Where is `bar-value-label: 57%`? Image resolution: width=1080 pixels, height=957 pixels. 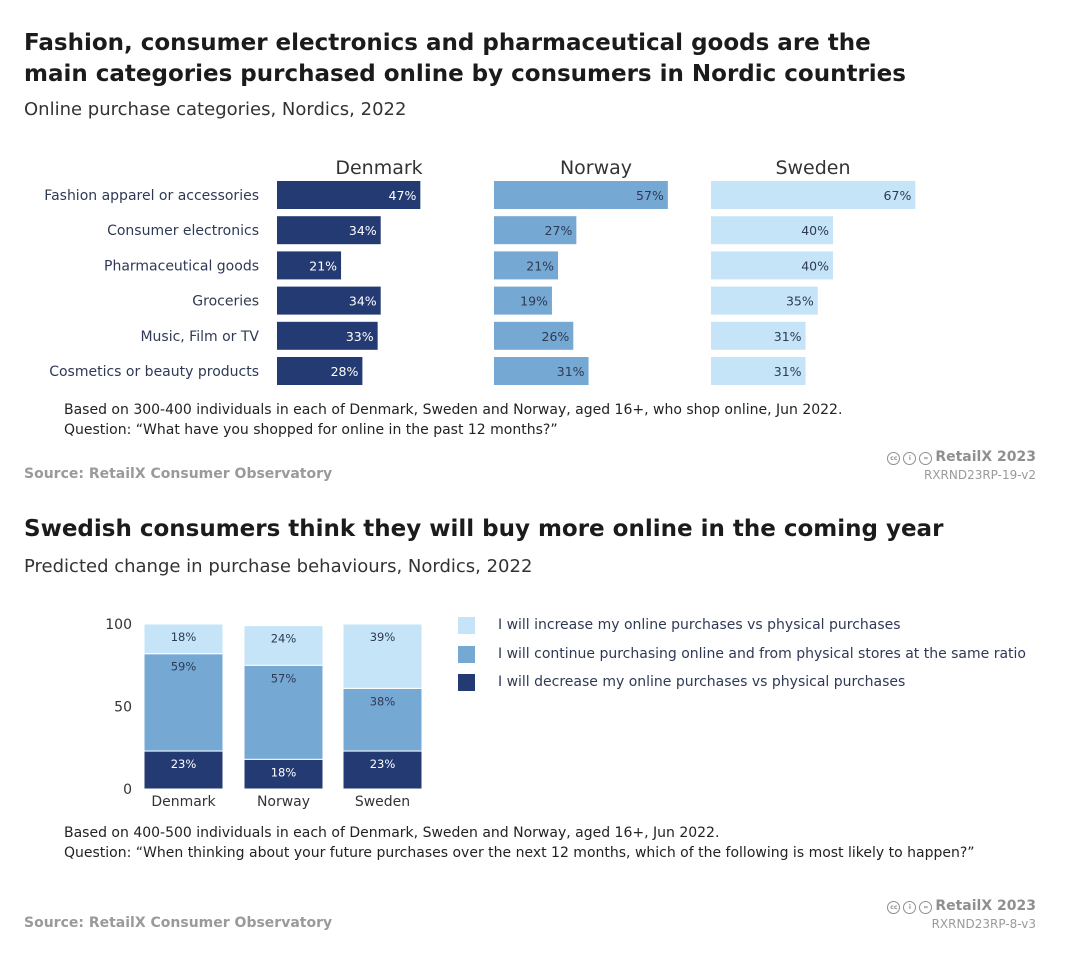
bar-value-label: 57% is located at coordinates (650, 195).